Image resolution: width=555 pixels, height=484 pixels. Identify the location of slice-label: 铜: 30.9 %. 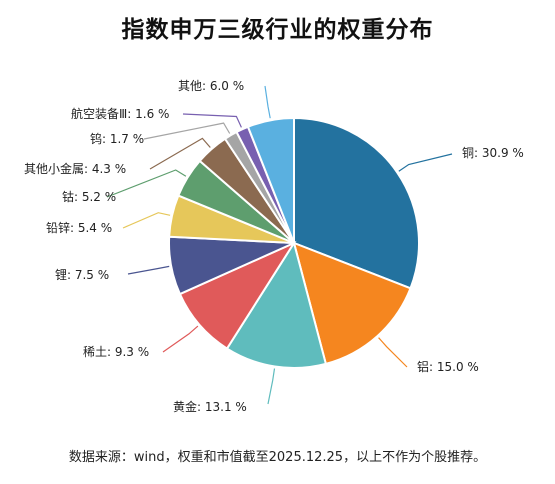
(493, 152).